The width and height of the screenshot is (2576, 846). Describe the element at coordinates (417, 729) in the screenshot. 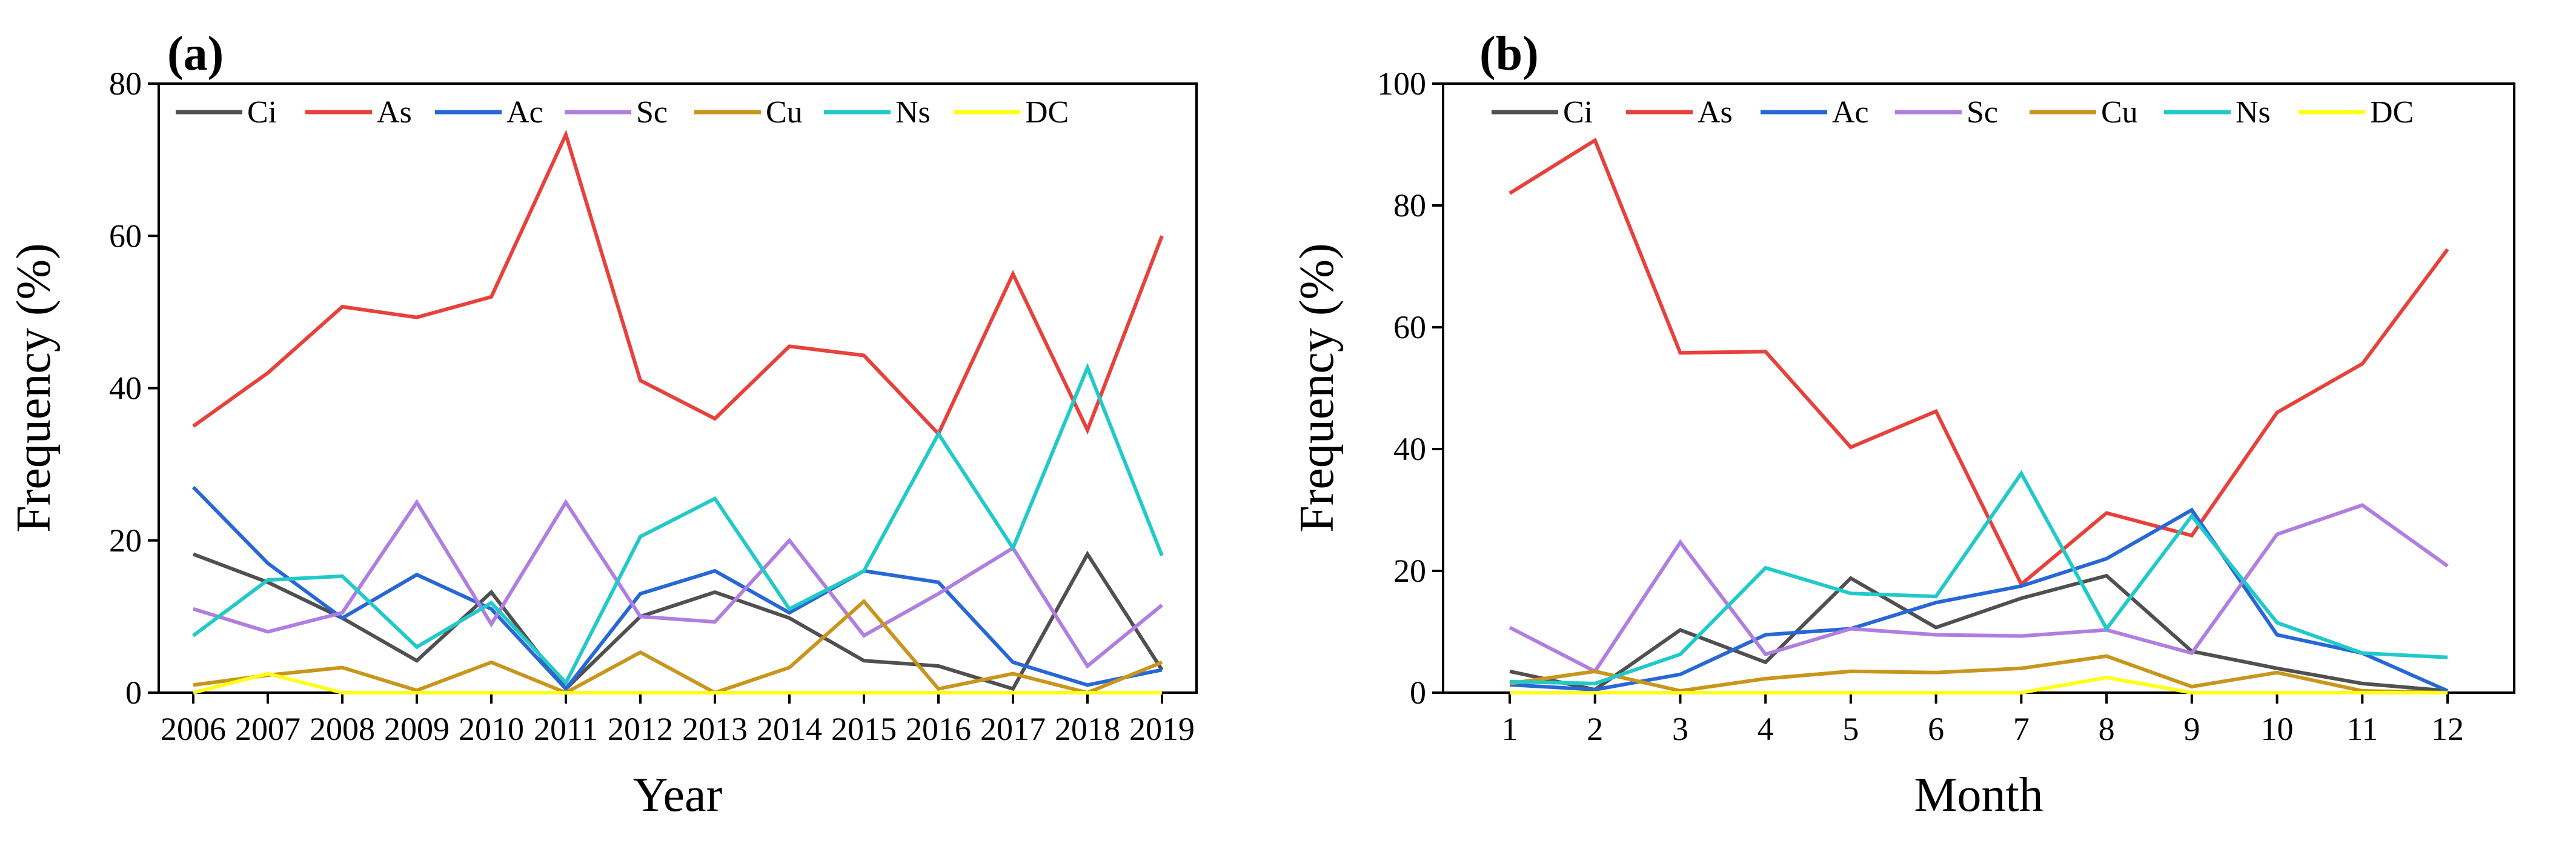

I see `x-tick-label: 2009` at that location.